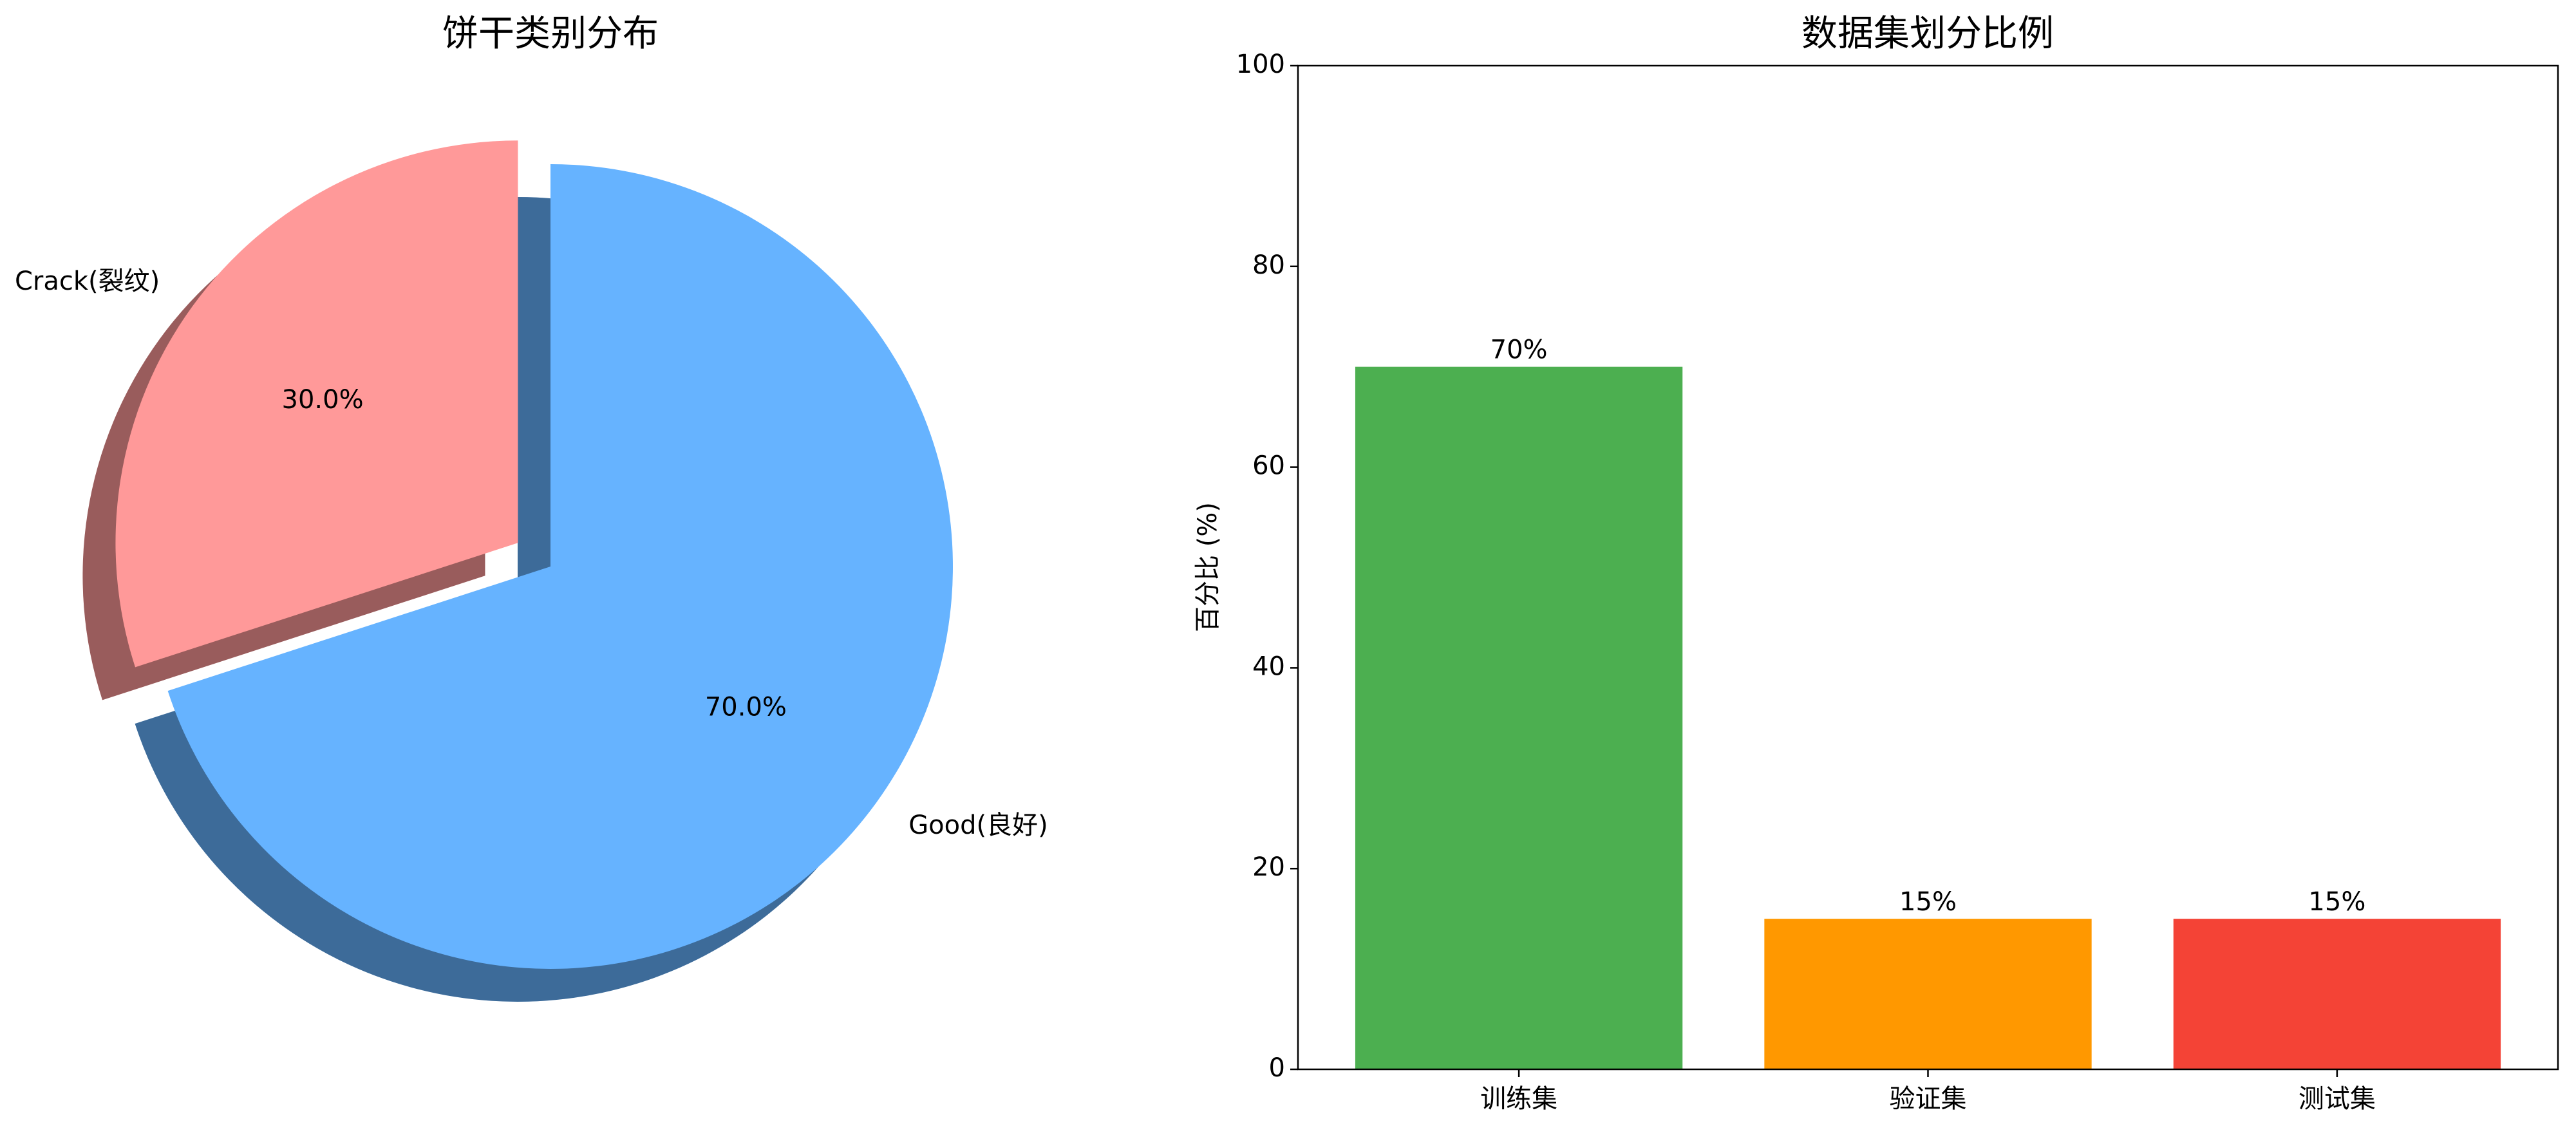 This screenshot has height=1135, width=2576. What do you see at coordinates (1208, 567) in the screenshot?
I see `y-axis-label: 百分比 (%)` at bounding box center [1208, 567].